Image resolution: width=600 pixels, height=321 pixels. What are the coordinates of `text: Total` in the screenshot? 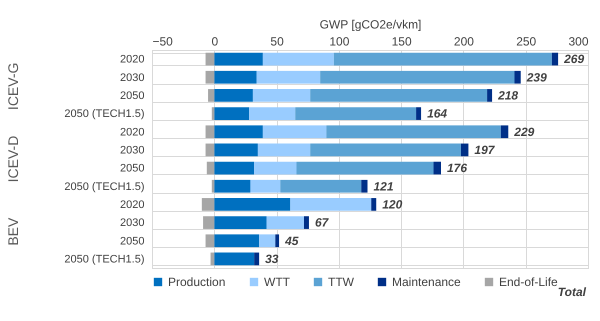 It's located at (572, 292).